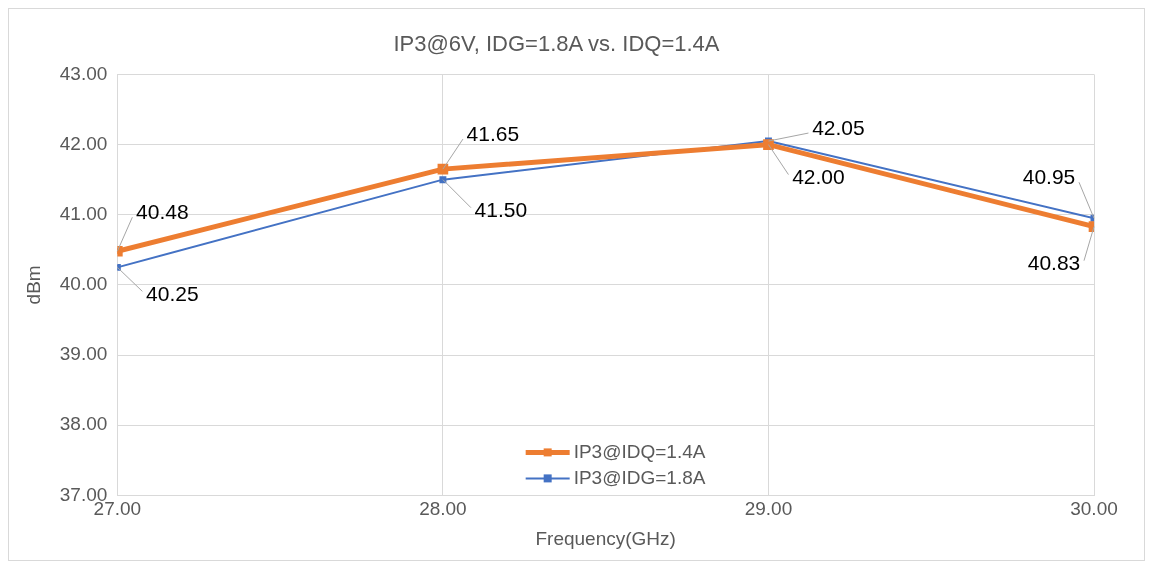 The image size is (1153, 569). Describe the element at coordinates (172, 294) in the screenshot. I see `data-label: 40.25` at that location.